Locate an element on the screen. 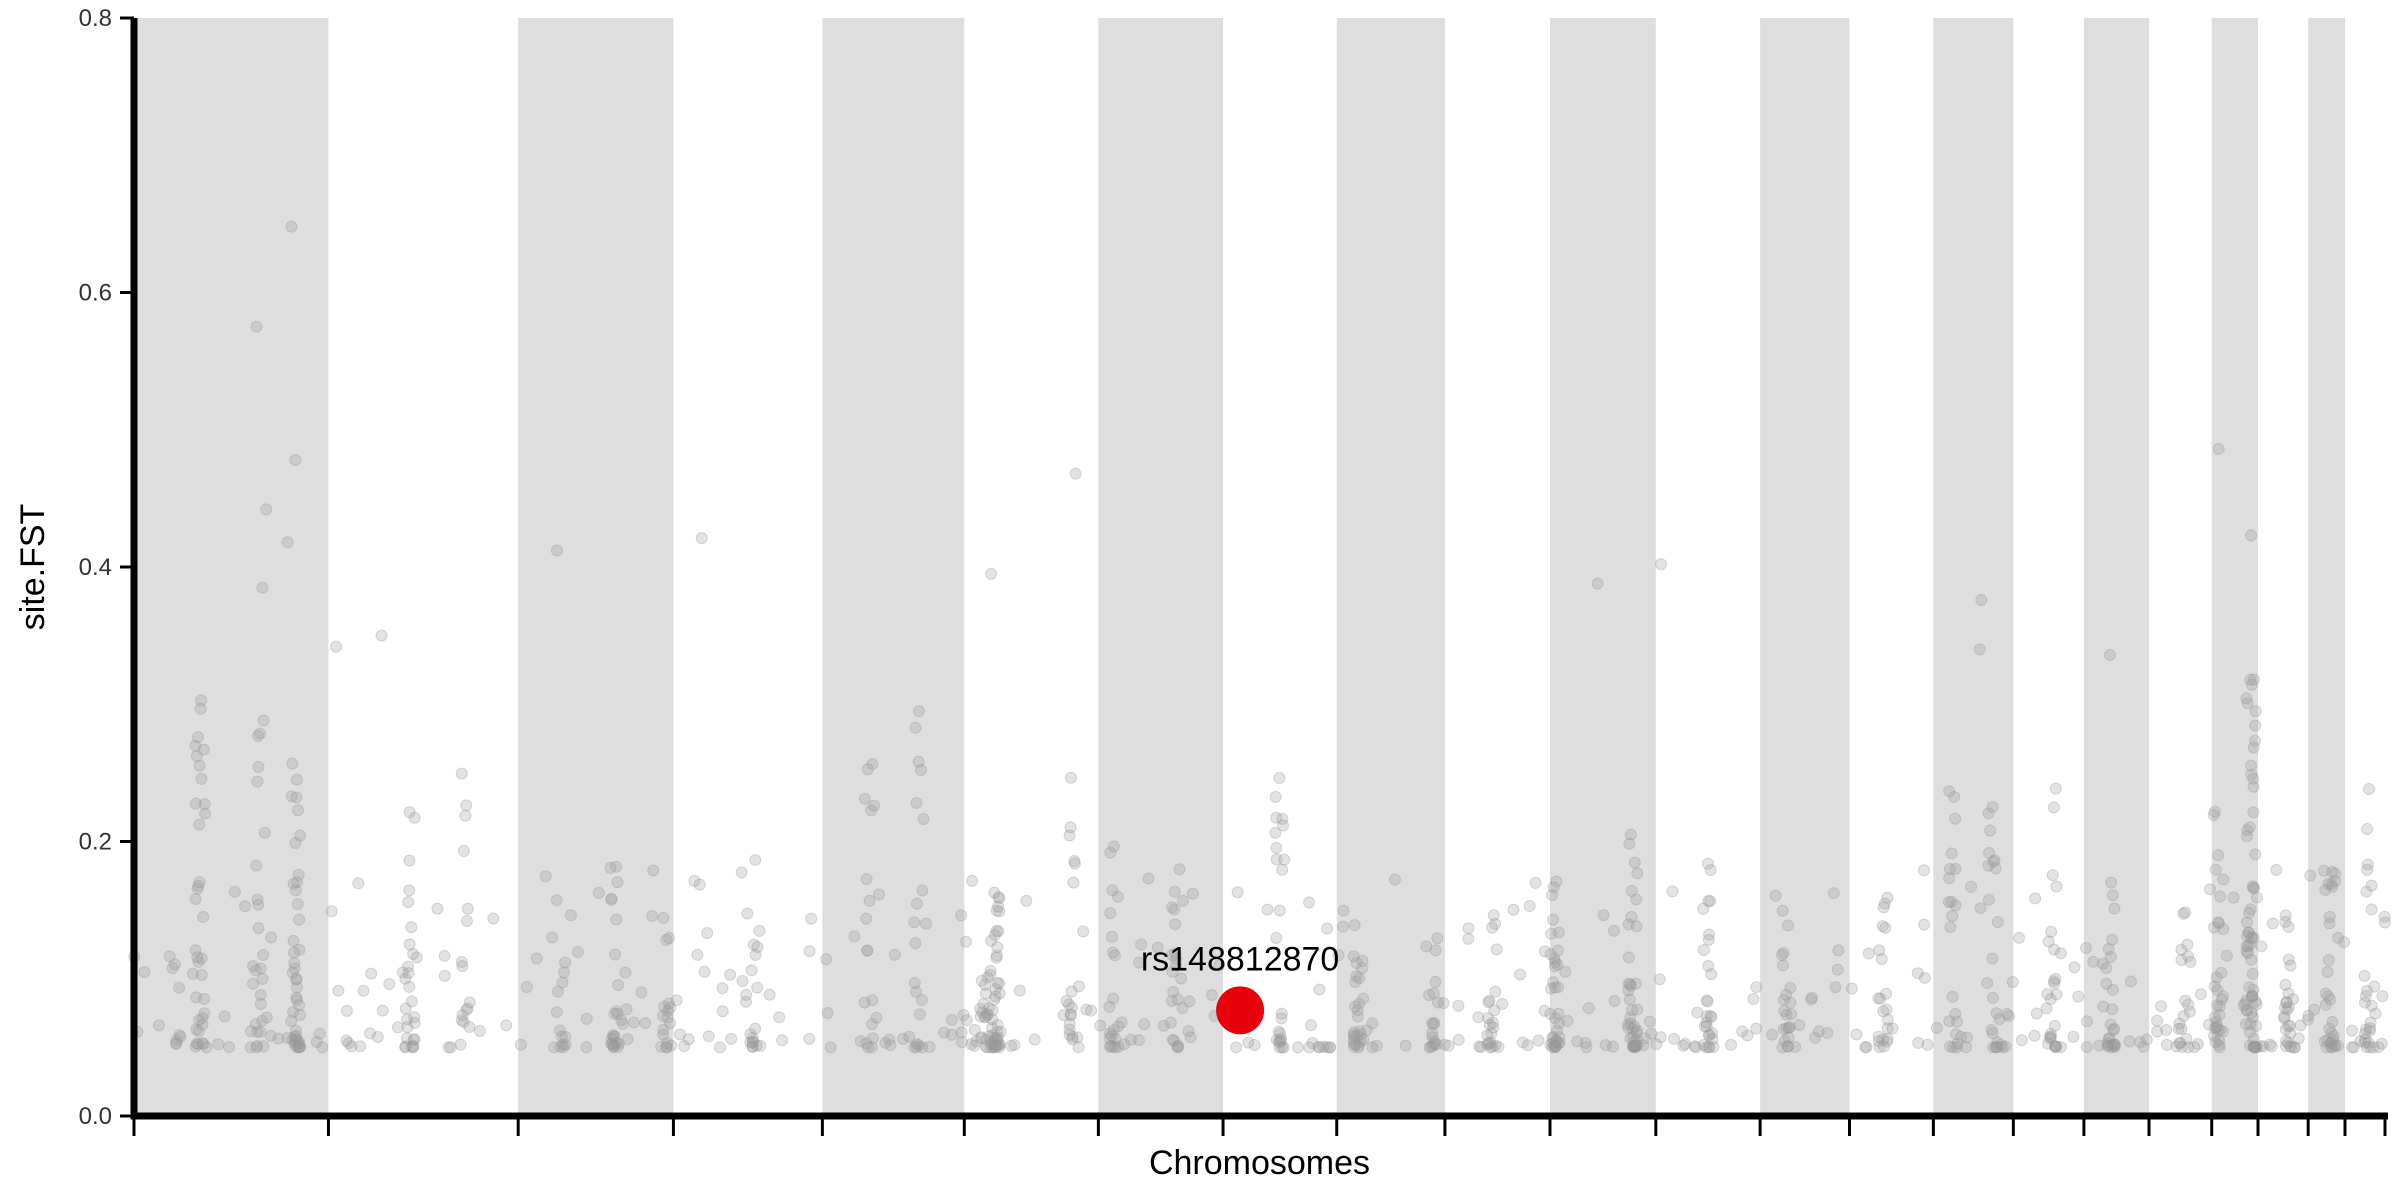 Image resolution: width=2400 pixels, height=1200 pixels. highlight-snp-point is located at coordinates (1240, 1010).